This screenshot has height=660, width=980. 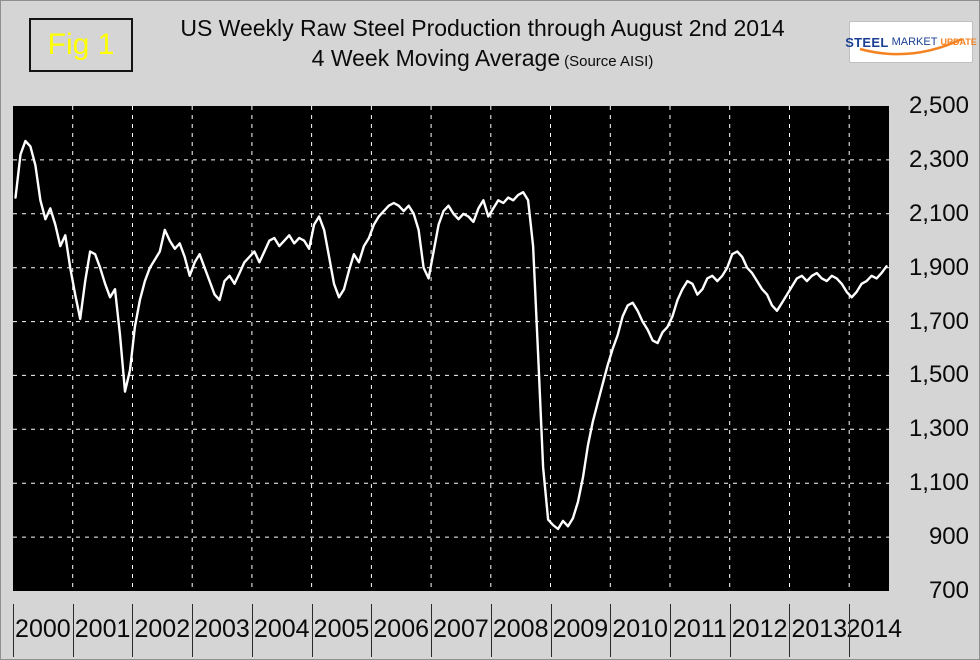 I want to click on steel-market-update-logo: STEEL MARKET UPDATE, so click(x=911, y=42).